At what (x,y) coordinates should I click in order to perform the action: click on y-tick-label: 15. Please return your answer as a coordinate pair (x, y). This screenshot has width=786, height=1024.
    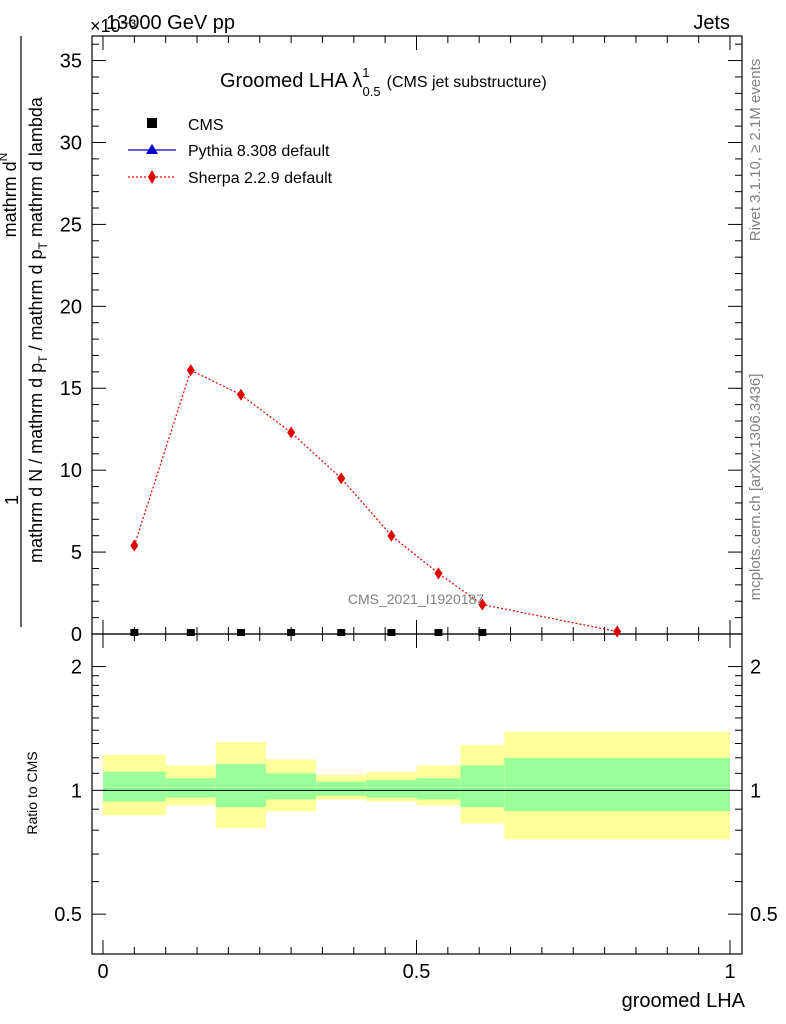
    Looking at the image, I should click on (71, 389).